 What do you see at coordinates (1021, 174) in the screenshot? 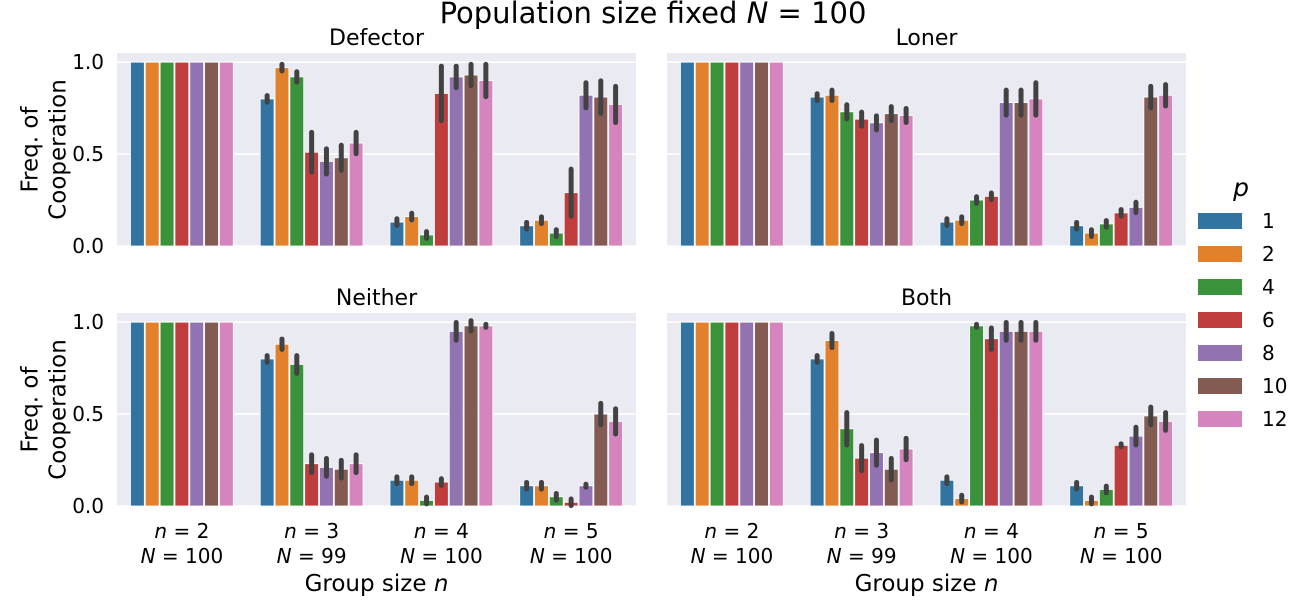
I see `bar-loner-g3-p10` at bounding box center [1021, 174].